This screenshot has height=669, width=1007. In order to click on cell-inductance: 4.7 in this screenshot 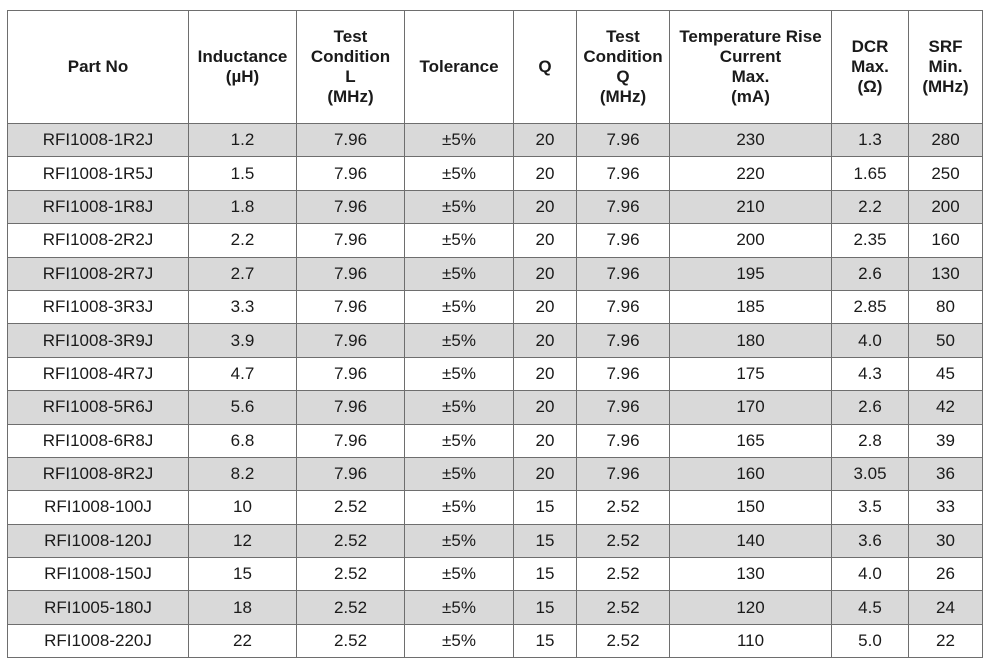, I will do `click(242, 374)`.